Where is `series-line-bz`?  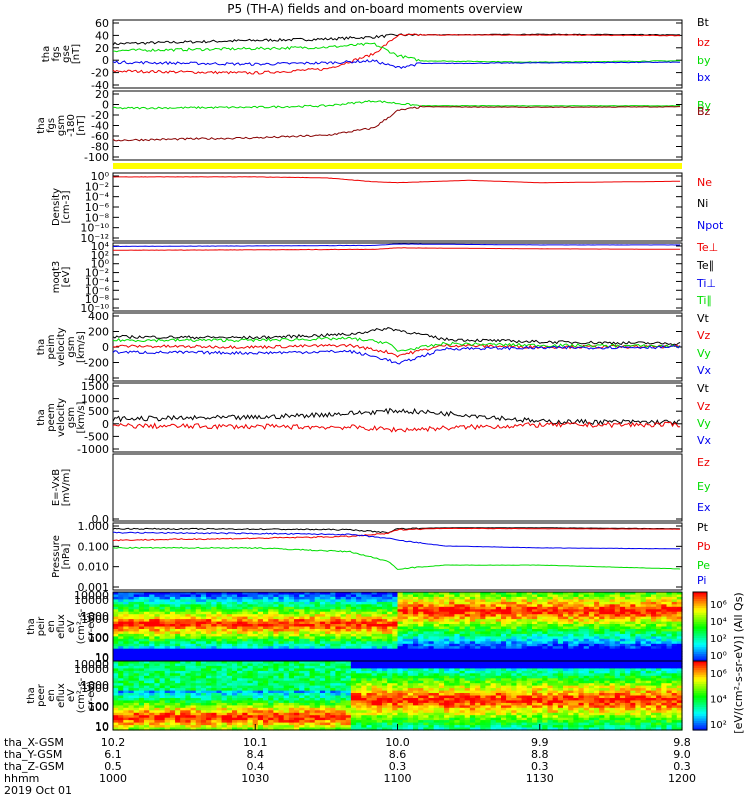 series-line-bz is located at coordinates (396, 54).